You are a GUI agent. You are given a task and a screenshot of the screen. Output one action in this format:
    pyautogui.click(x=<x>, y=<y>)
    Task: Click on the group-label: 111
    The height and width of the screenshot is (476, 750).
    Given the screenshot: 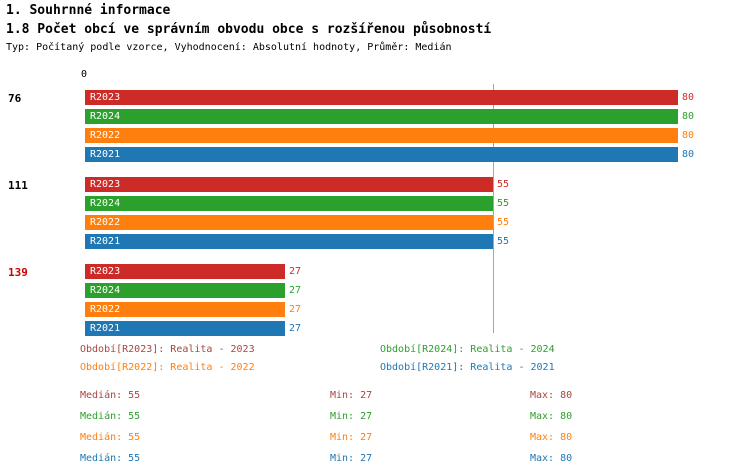 What is the action you would take?
    pyautogui.click(x=18, y=185)
    